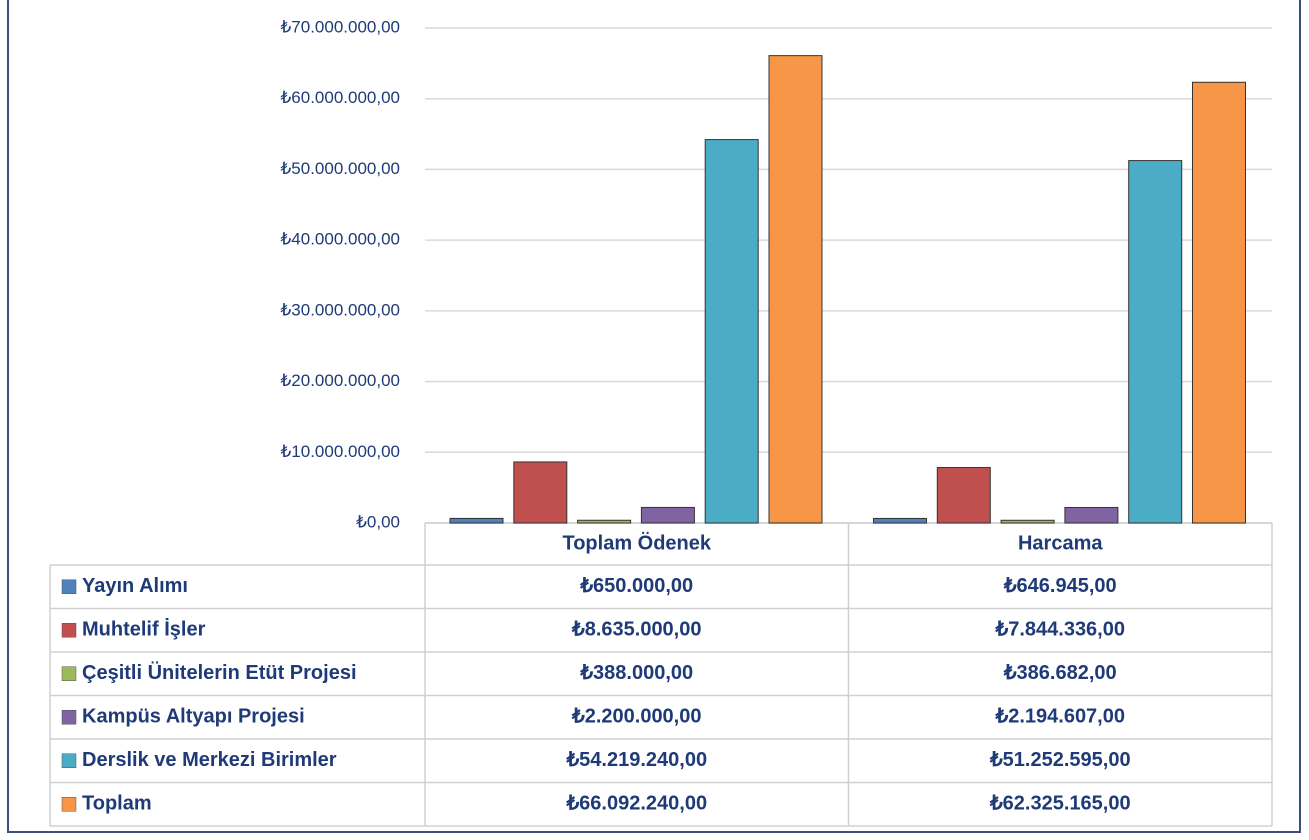  I want to click on value-label: ₺2.194.607,00, so click(1059, 717).